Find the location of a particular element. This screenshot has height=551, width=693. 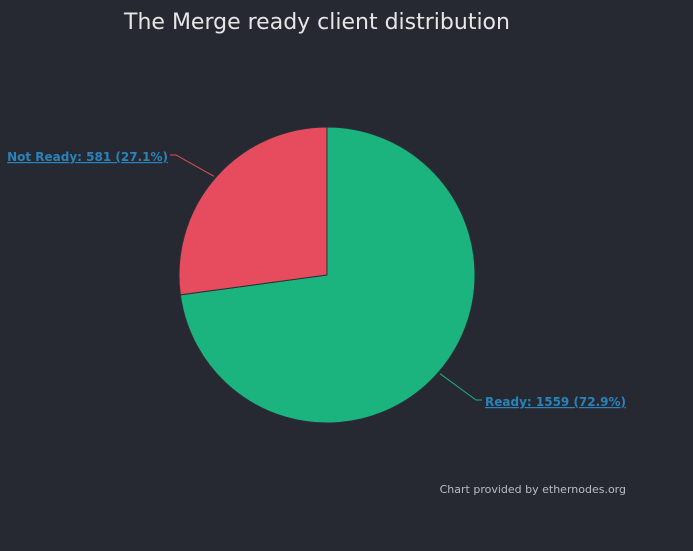

label-connector-ready is located at coordinates (460, 387).